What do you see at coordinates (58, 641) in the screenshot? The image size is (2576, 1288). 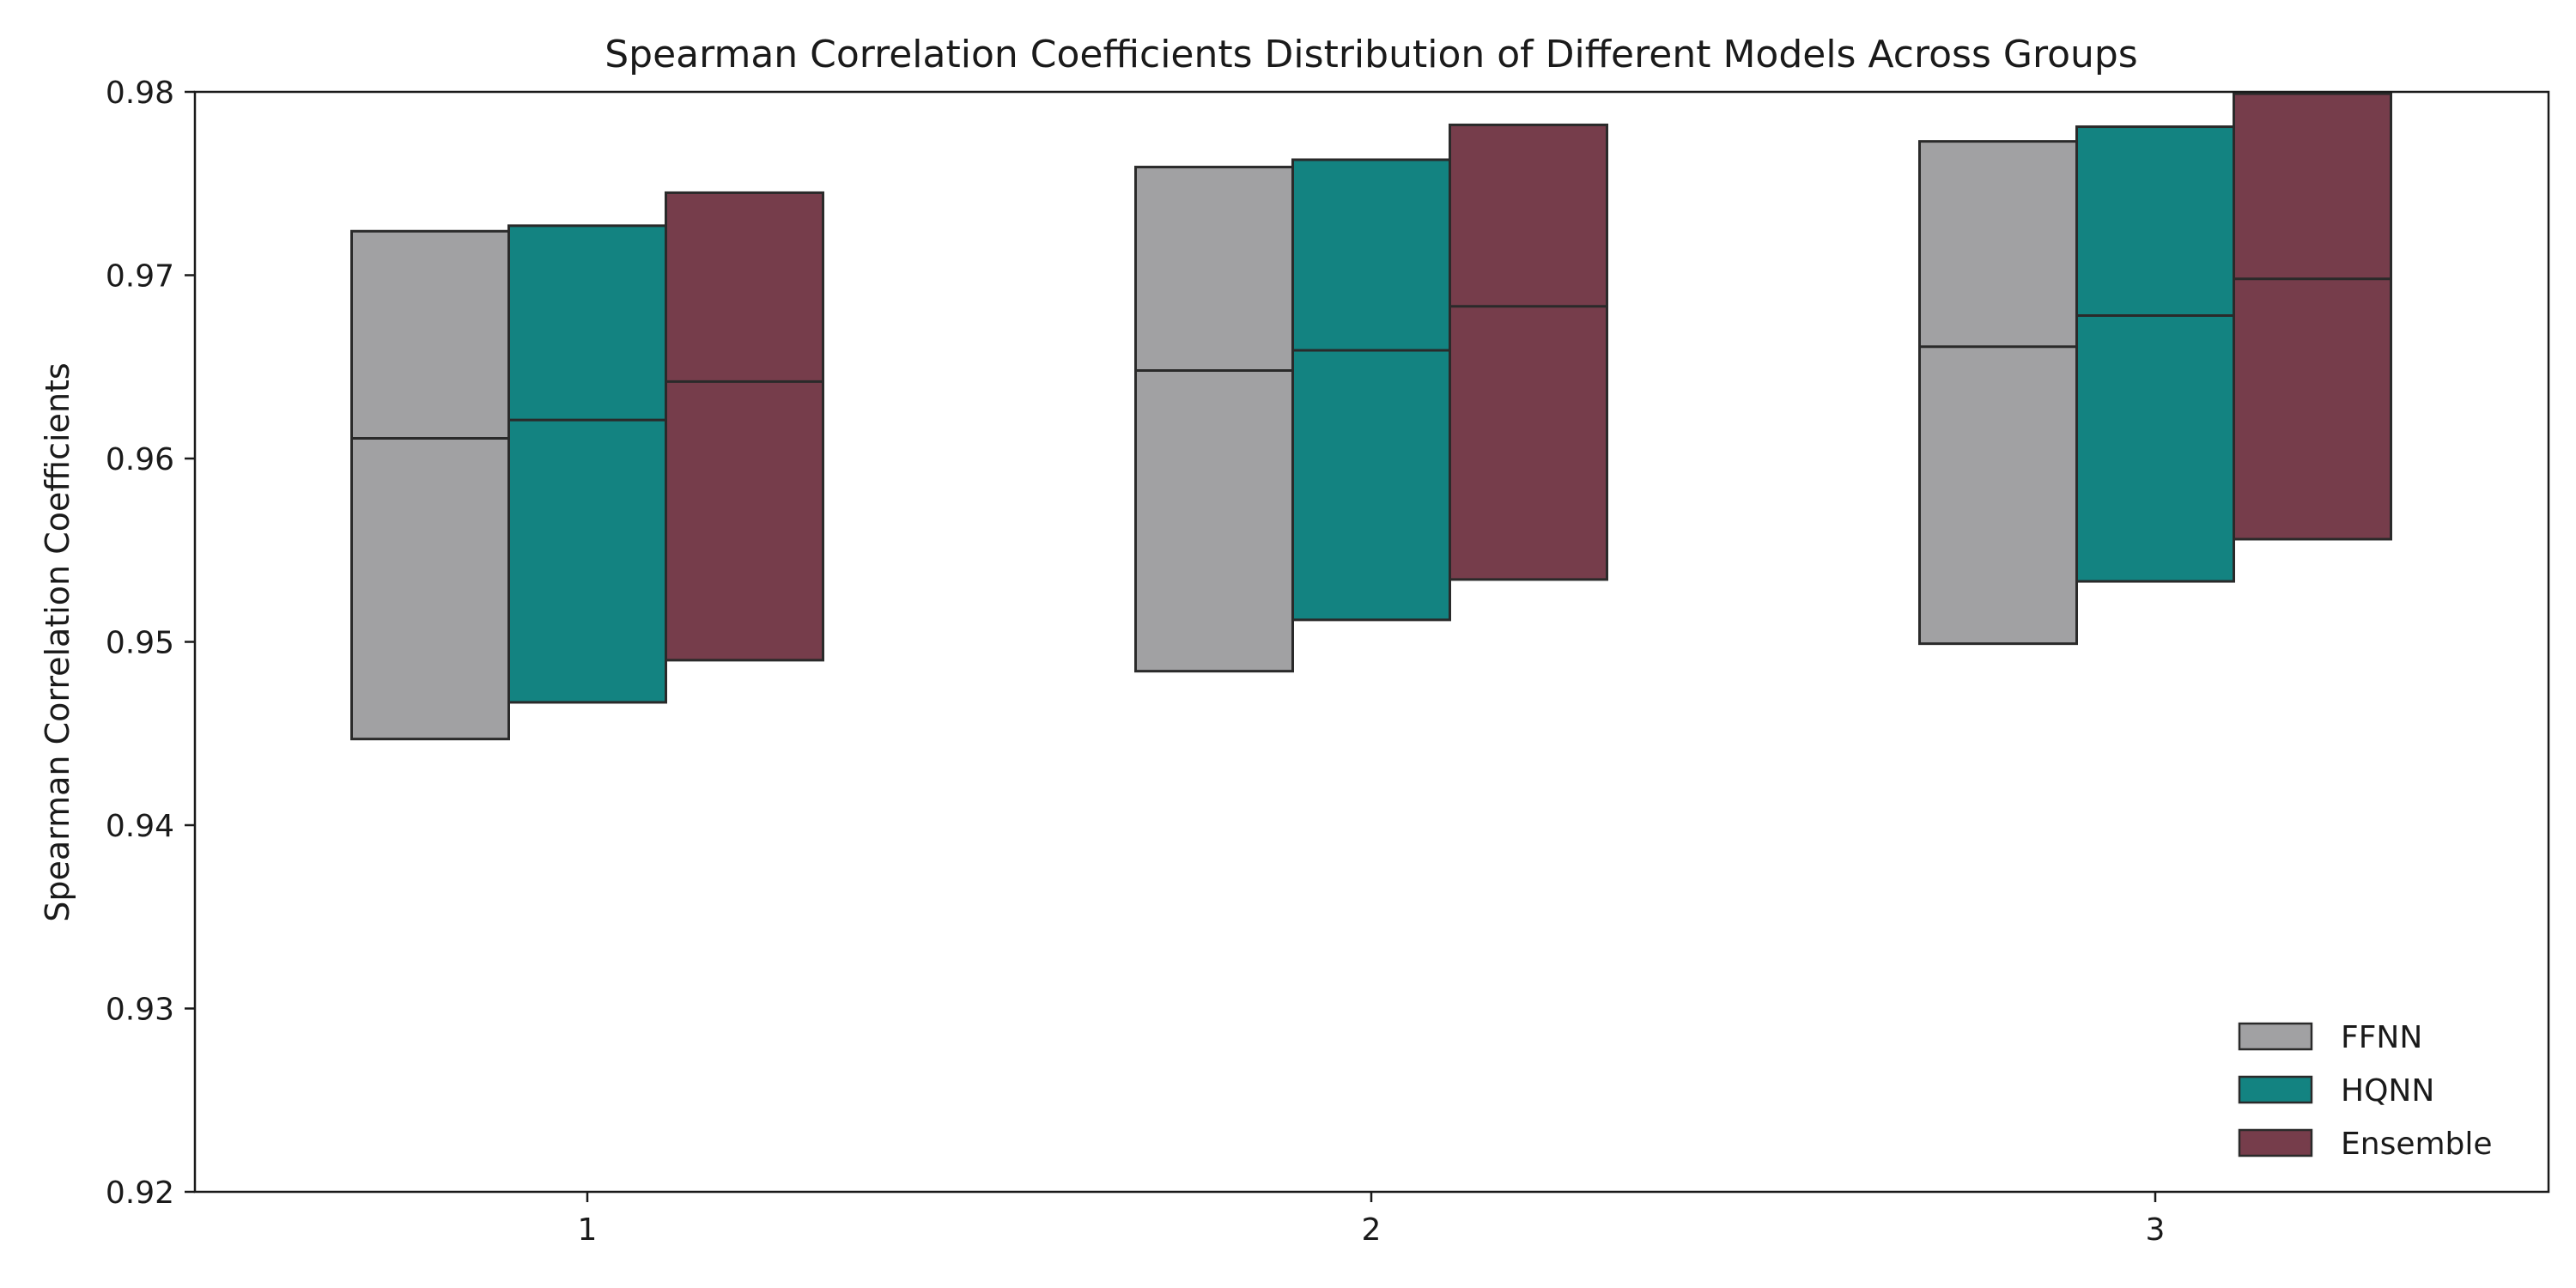 I see `y-axis-label: Spearman Correlation Coefficients` at bounding box center [58, 641].